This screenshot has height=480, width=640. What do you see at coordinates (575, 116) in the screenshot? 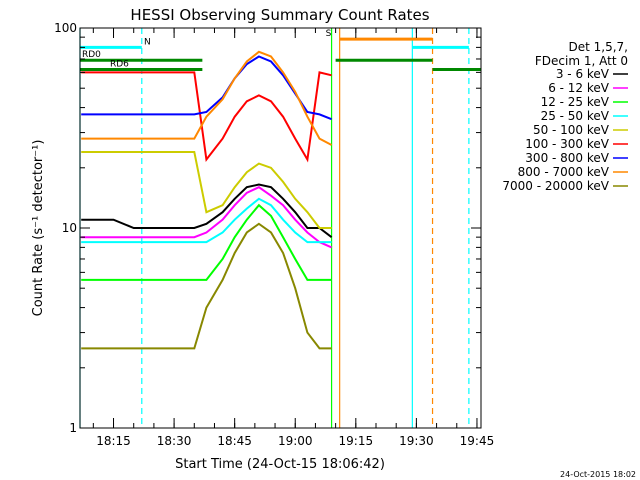
I see `legend-label-25-50-kev: 25 - 50 keV` at bounding box center [575, 116].